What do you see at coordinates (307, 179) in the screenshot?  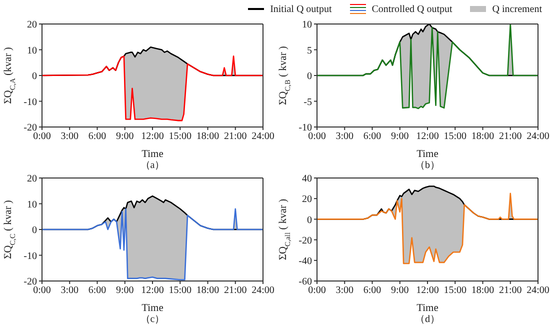 I see `y-tick-label: 40` at bounding box center [307, 179].